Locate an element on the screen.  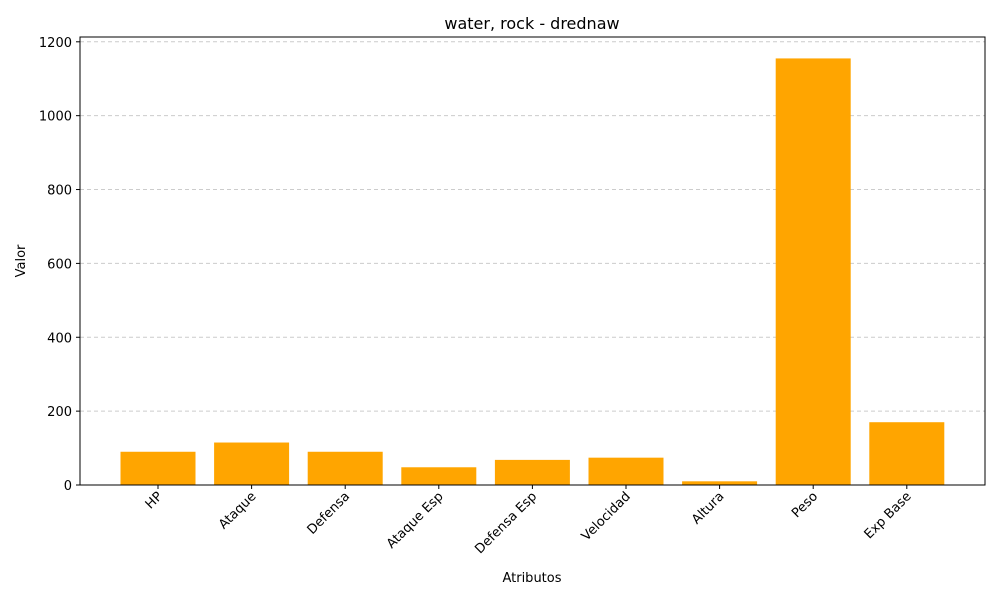
y-tick-label: 400 is located at coordinates (59, 338).